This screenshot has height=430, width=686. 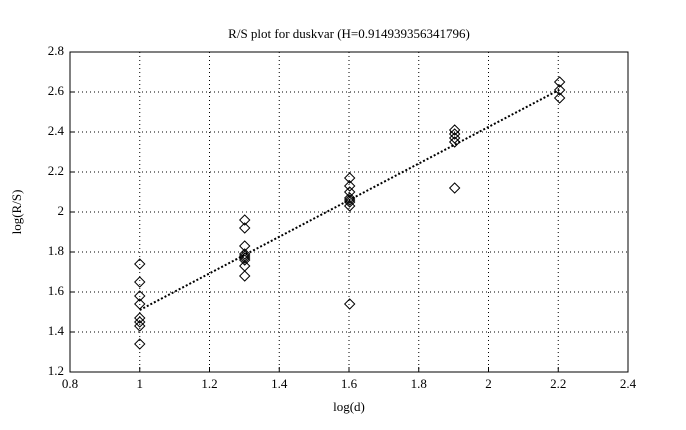 What do you see at coordinates (56, 130) in the screenshot?
I see `y-tick-label: 2.4` at bounding box center [56, 130].